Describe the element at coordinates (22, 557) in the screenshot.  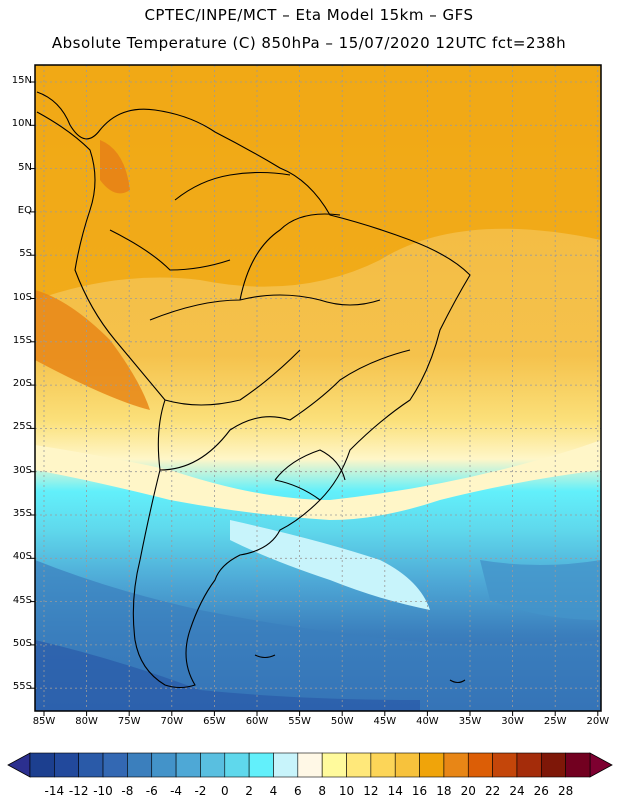
I see `lat-label: 40S` at that location.